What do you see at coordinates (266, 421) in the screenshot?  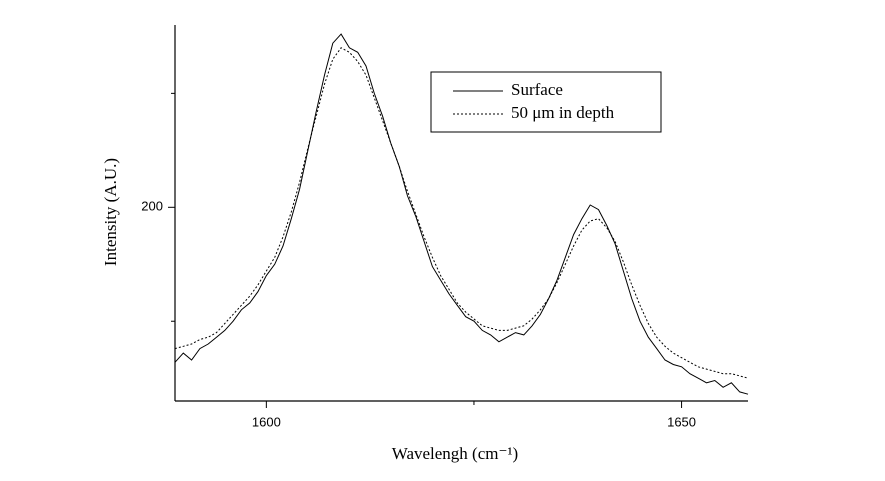 I see `x-tick-label: 1600` at bounding box center [266, 421].